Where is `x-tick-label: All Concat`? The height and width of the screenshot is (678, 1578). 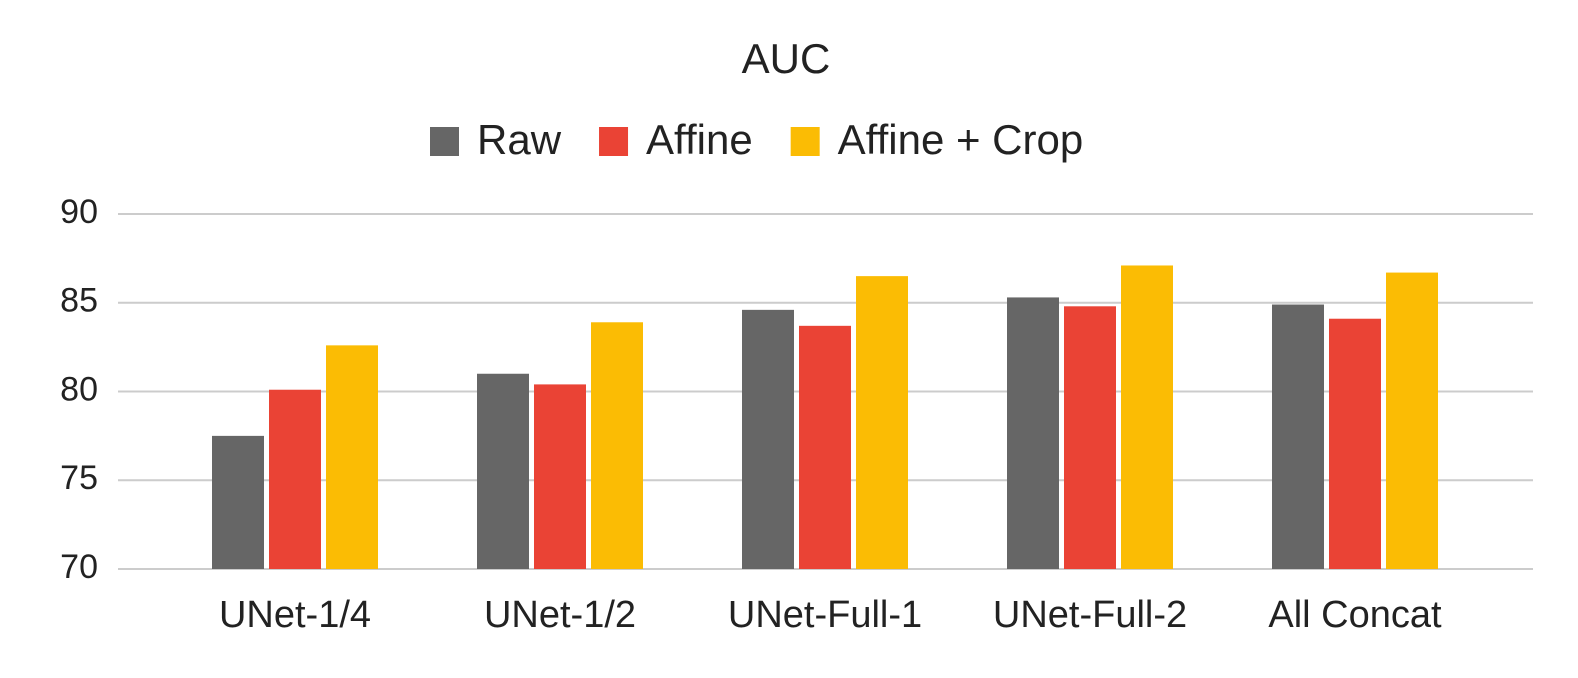
x-tick-label: All Concat is located at coordinates (1355, 615).